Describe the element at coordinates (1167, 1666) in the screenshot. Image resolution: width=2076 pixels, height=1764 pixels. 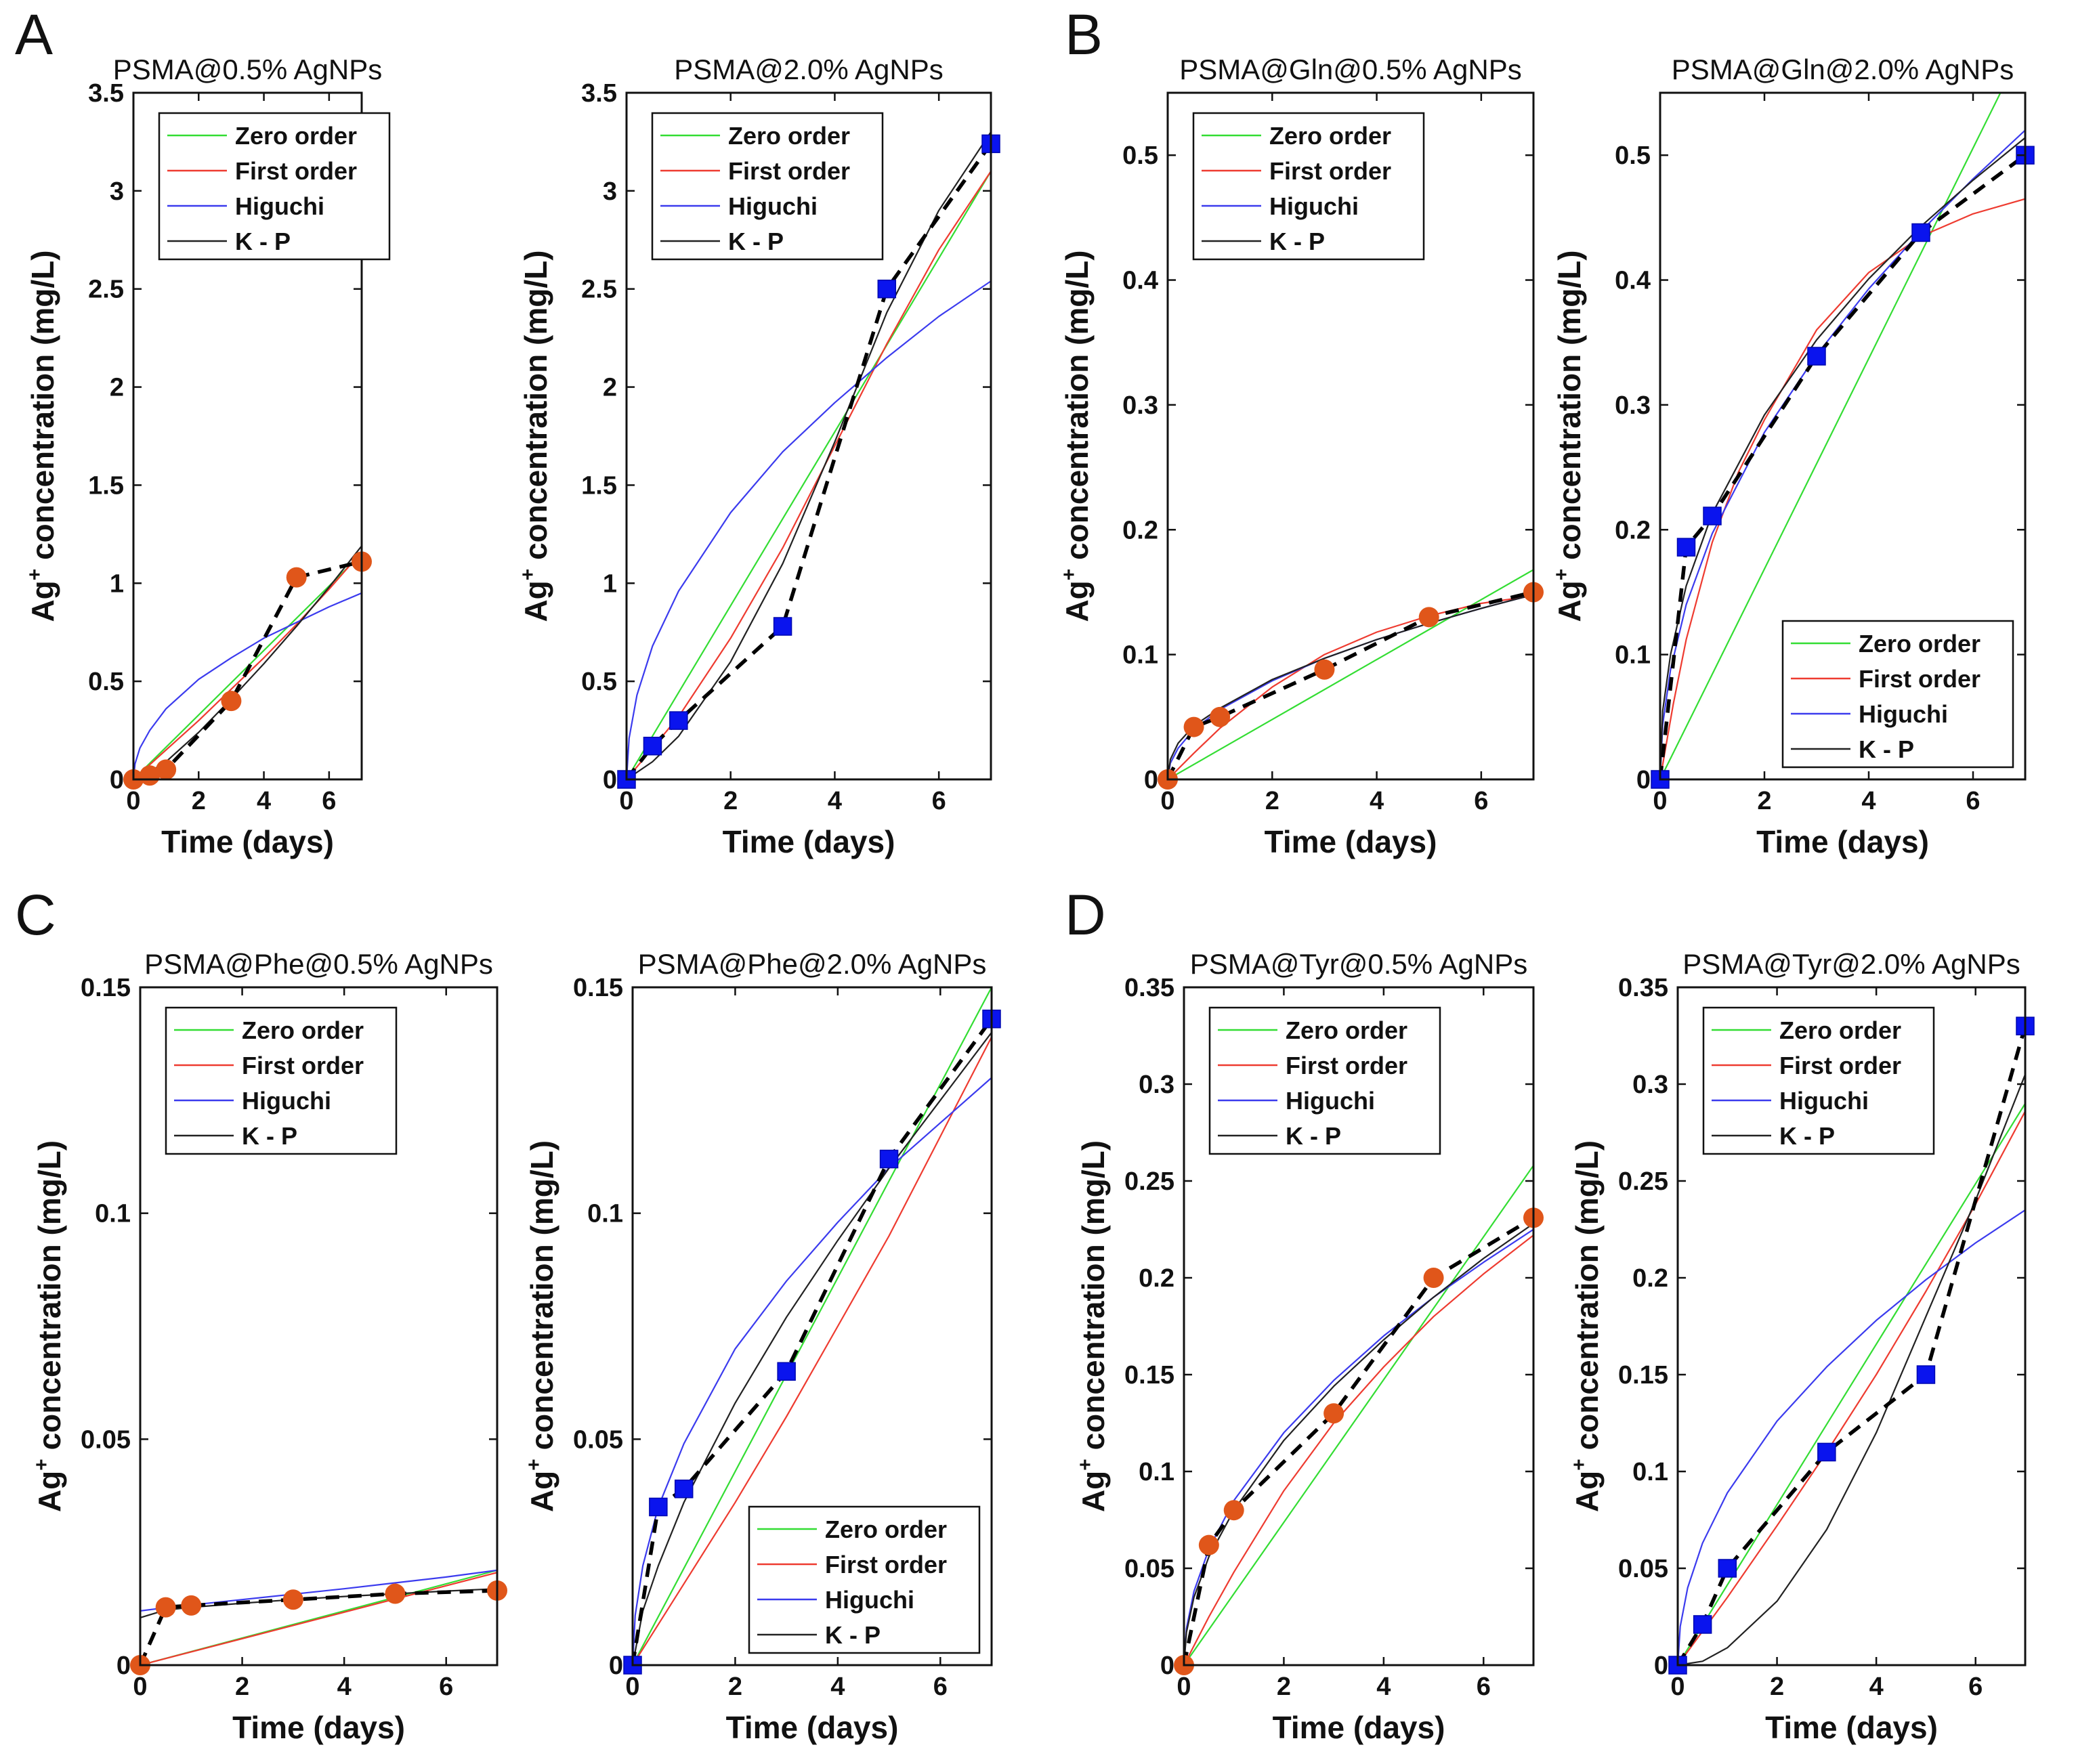
I see `y-tick-label-d1-0: 0` at that location.